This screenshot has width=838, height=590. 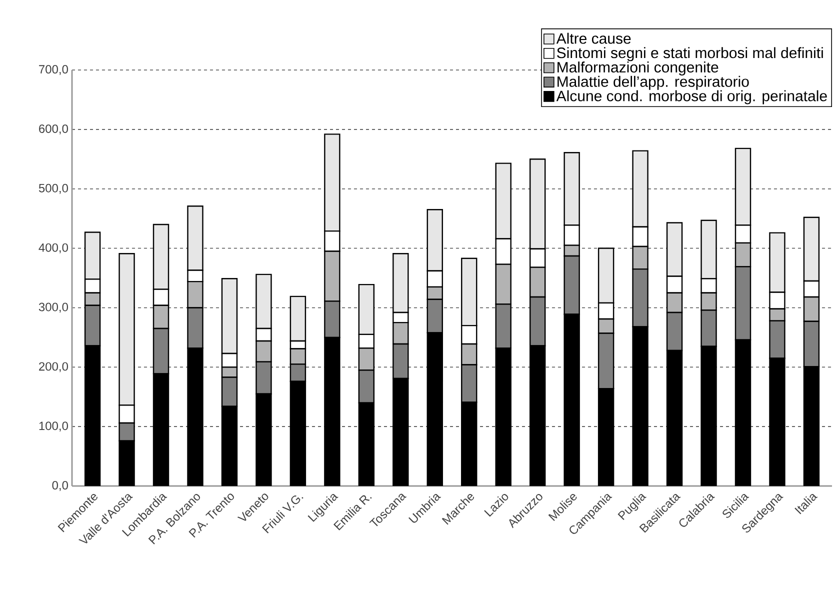 What do you see at coordinates (53, 70) in the screenshot?
I see `y-tick-label: 700,0` at bounding box center [53, 70].